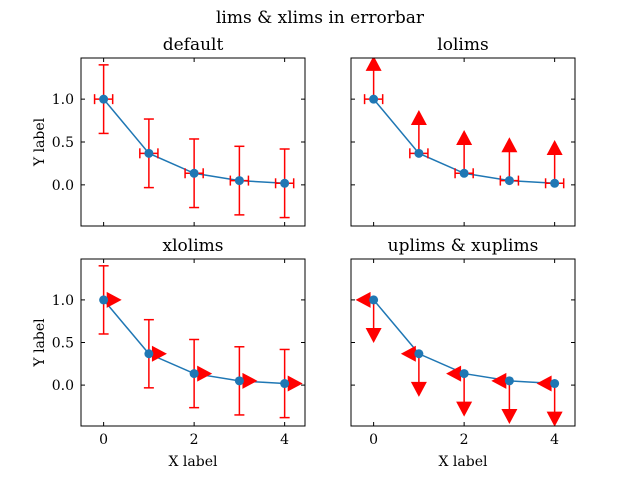 Image resolution: width=640 pixels, height=480 pixels. Describe the element at coordinates (193, 246) in the screenshot. I see `subplot-title: xlolims` at that location.